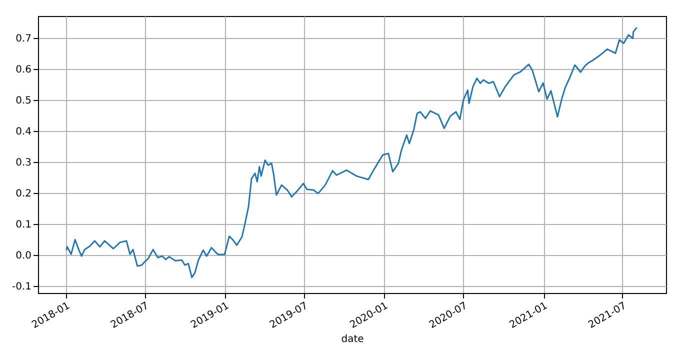 The image size is (690, 350). I want to click on x-axis-title: date, so click(352, 340).